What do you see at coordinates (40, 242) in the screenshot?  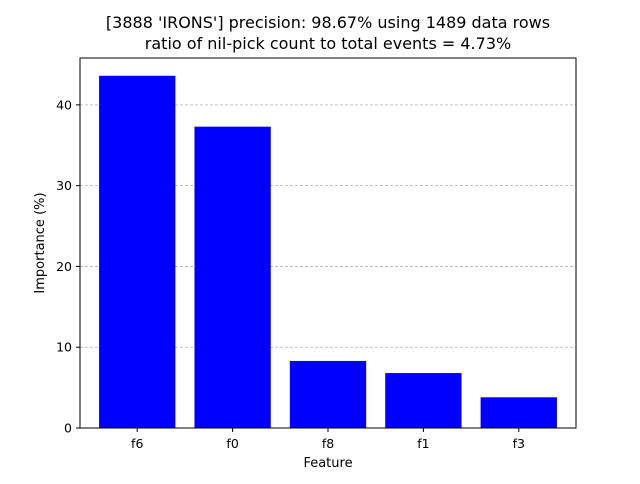 I see `y-axis-label: Importance (%)` at bounding box center [40, 242].